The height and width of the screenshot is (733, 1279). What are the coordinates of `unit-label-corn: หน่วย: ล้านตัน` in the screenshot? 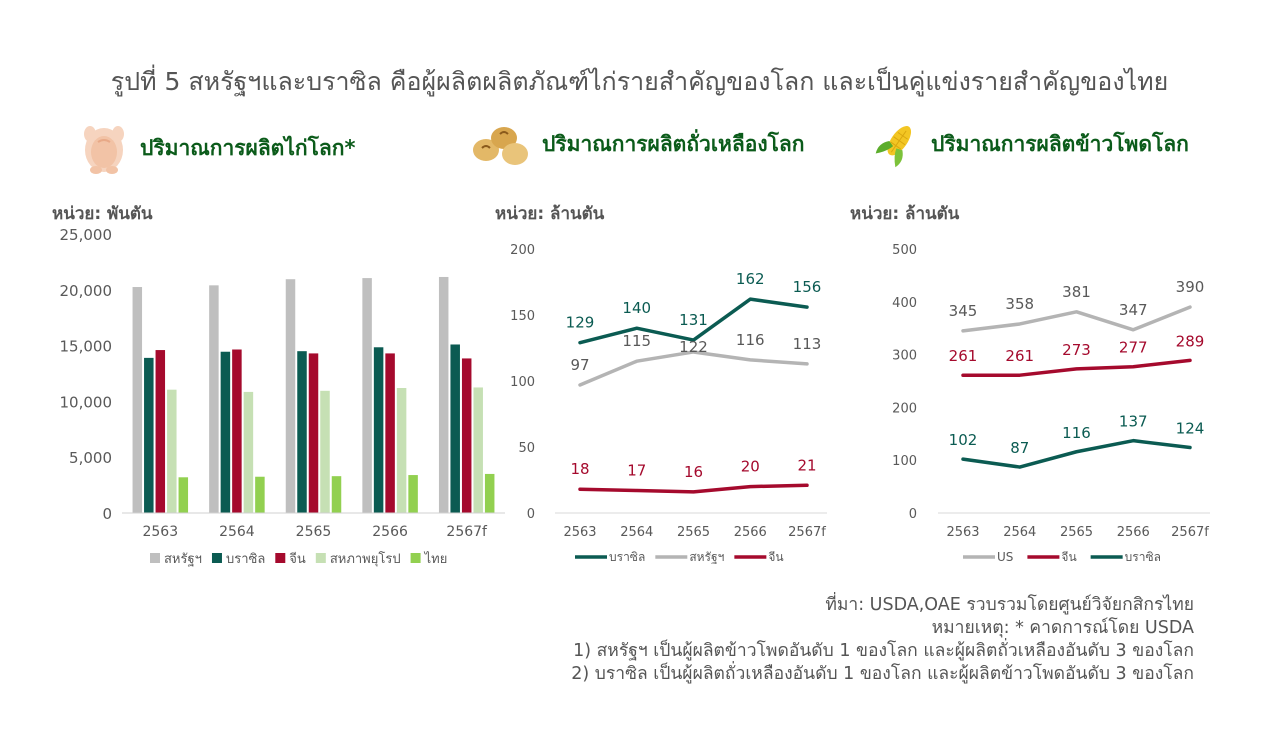 It's located at (905, 214).